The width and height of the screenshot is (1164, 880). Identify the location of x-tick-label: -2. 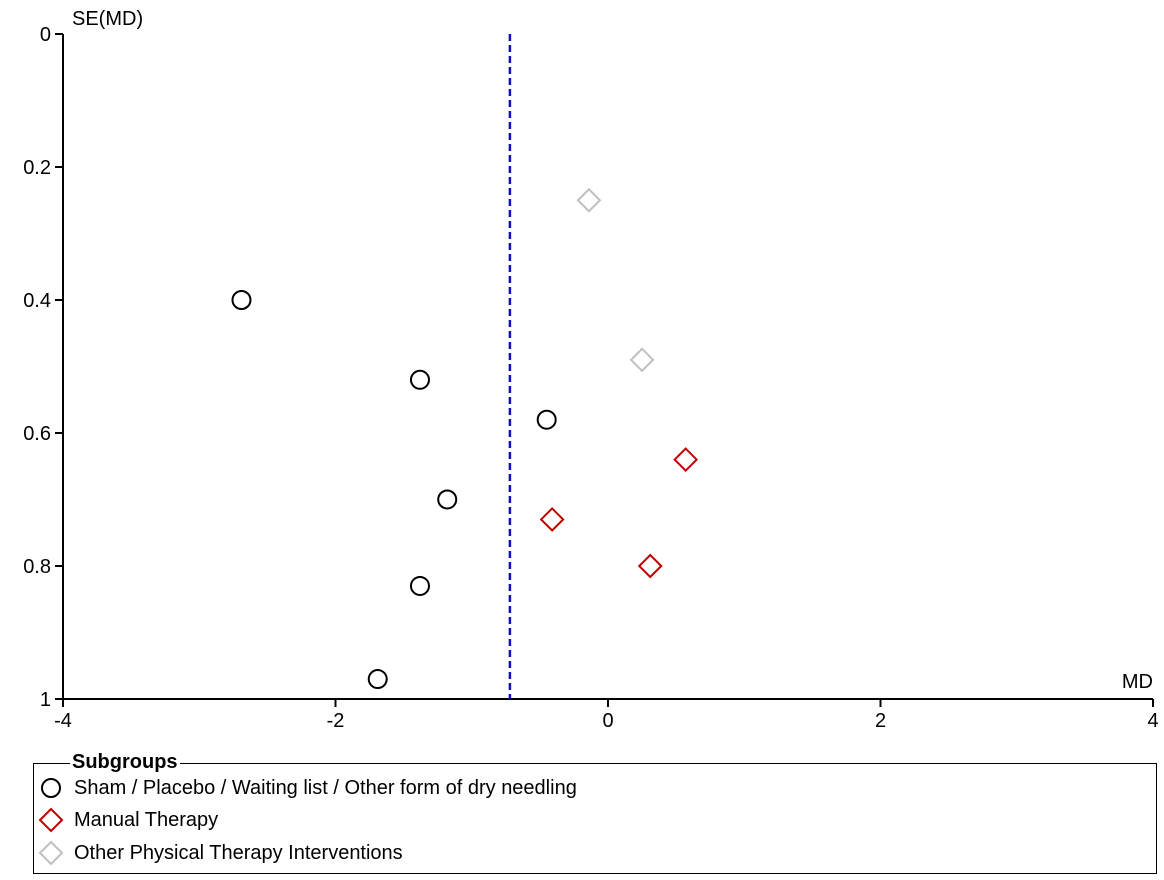
(336, 721).